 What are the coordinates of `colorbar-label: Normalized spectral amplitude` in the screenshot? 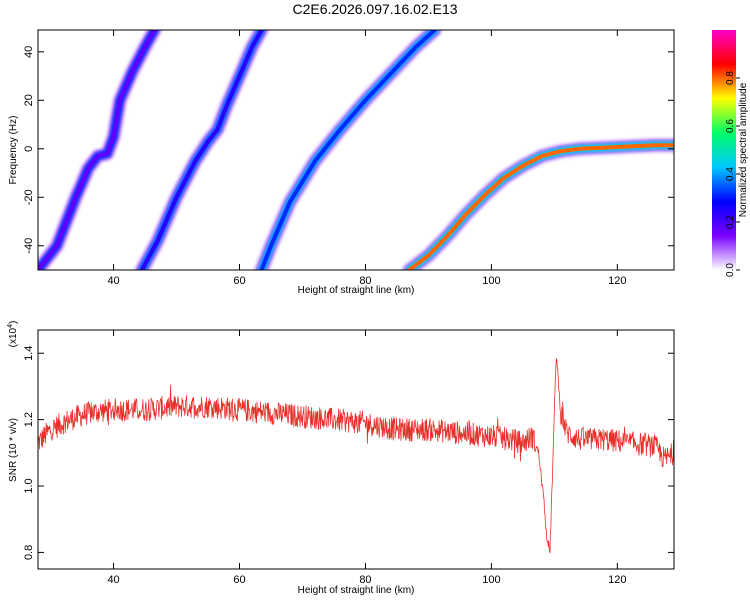 It's located at (743, 149).